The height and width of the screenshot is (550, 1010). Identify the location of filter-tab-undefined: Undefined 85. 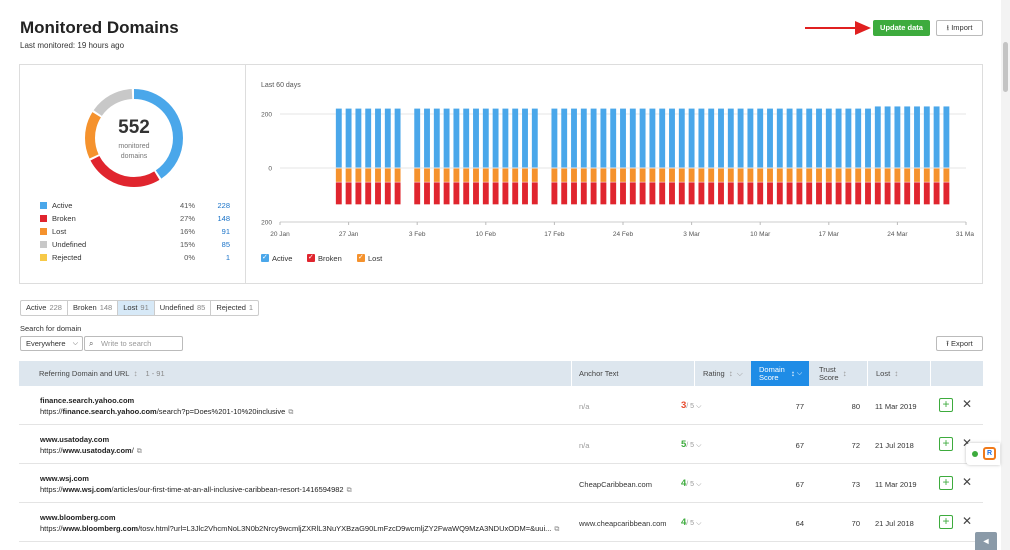
(183, 308).